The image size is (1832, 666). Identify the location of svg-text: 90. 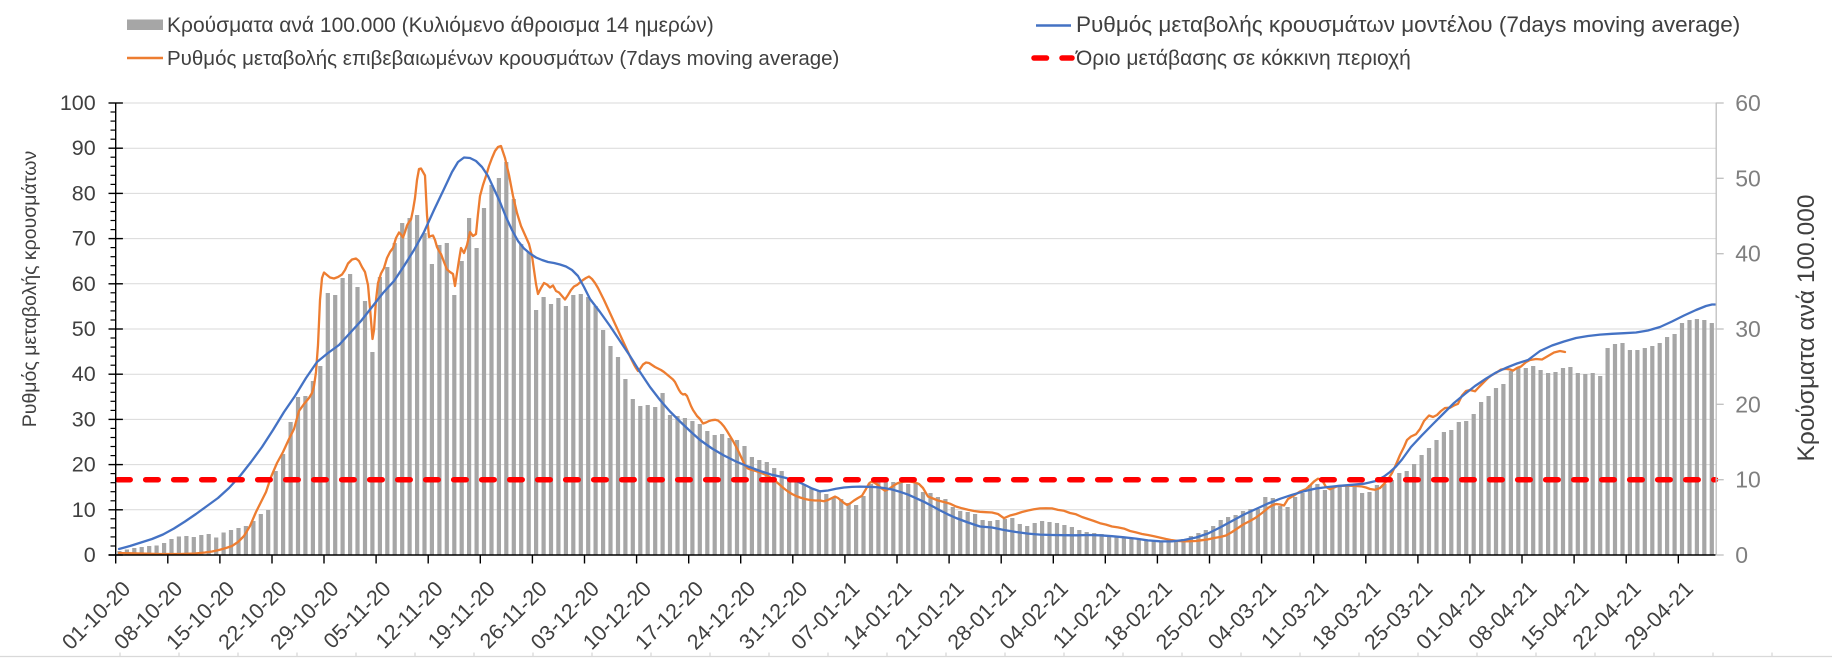
(84, 148).